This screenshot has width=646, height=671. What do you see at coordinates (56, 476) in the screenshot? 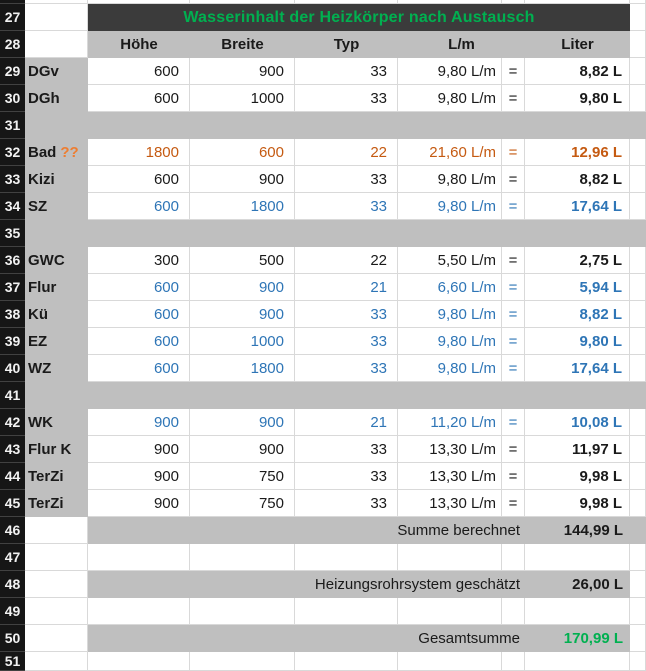
I see `row-label-cell: TerZi` at bounding box center [56, 476].